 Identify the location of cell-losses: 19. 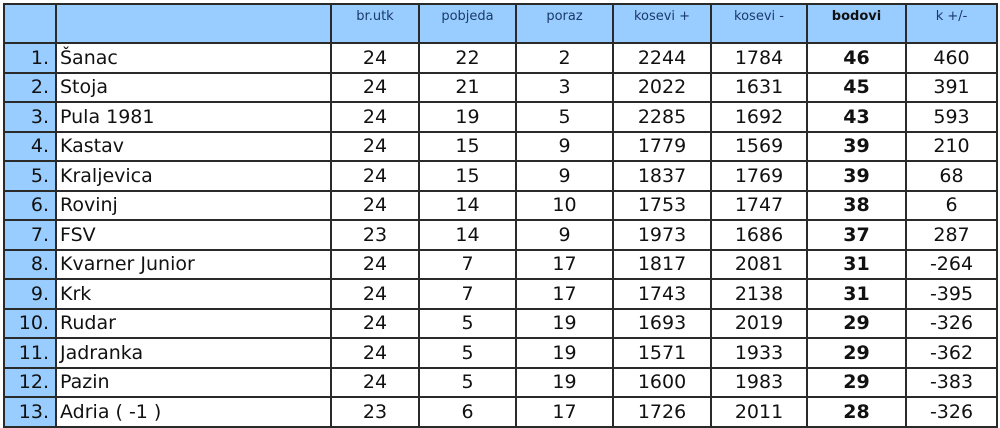
(564, 382).